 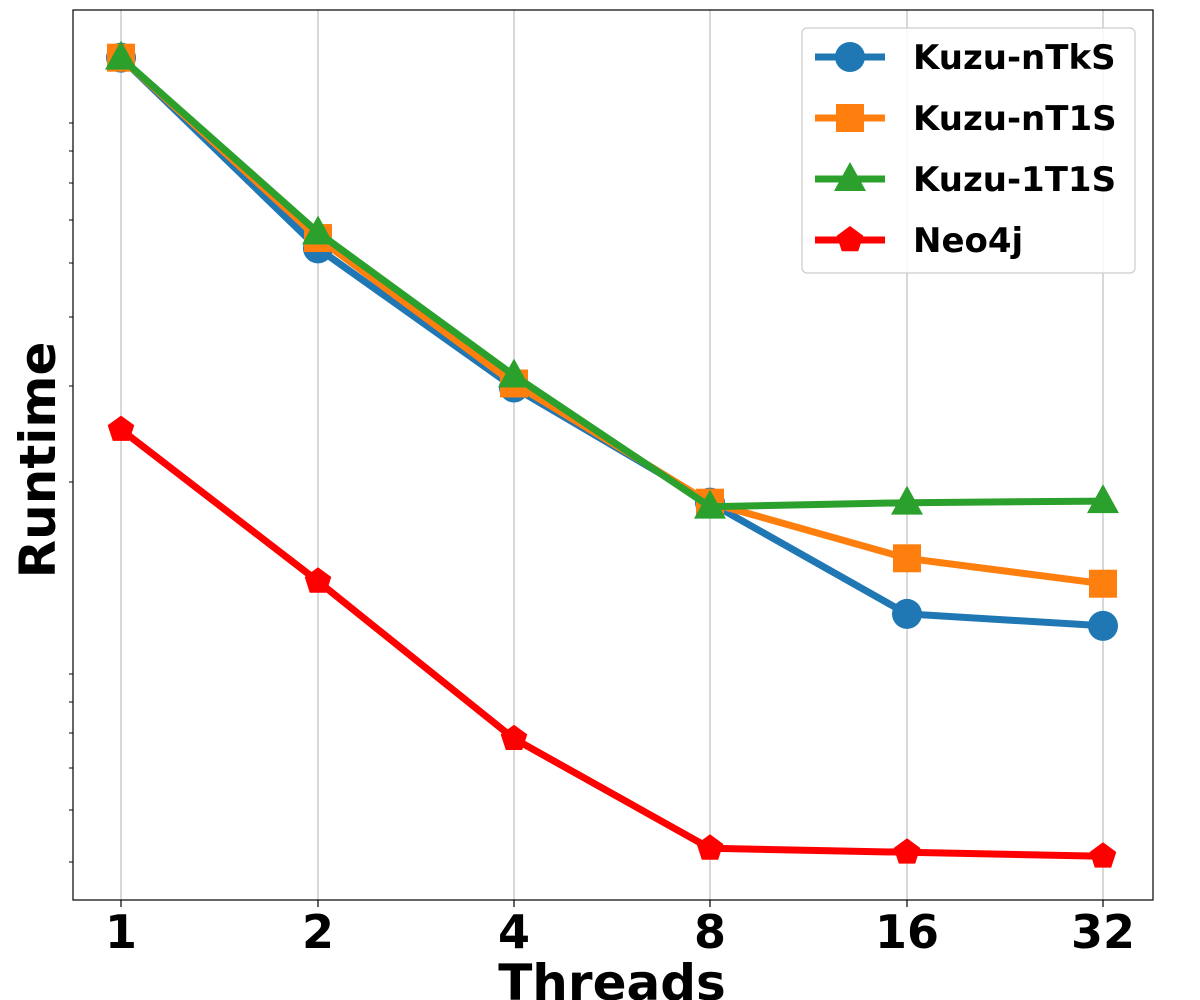 What do you see at coordinates (1015, 119) in the screenshot?
I see `legend-label-kuzu-nt1s: Kuzu-nT1S` at bounding box center [1015, 119].